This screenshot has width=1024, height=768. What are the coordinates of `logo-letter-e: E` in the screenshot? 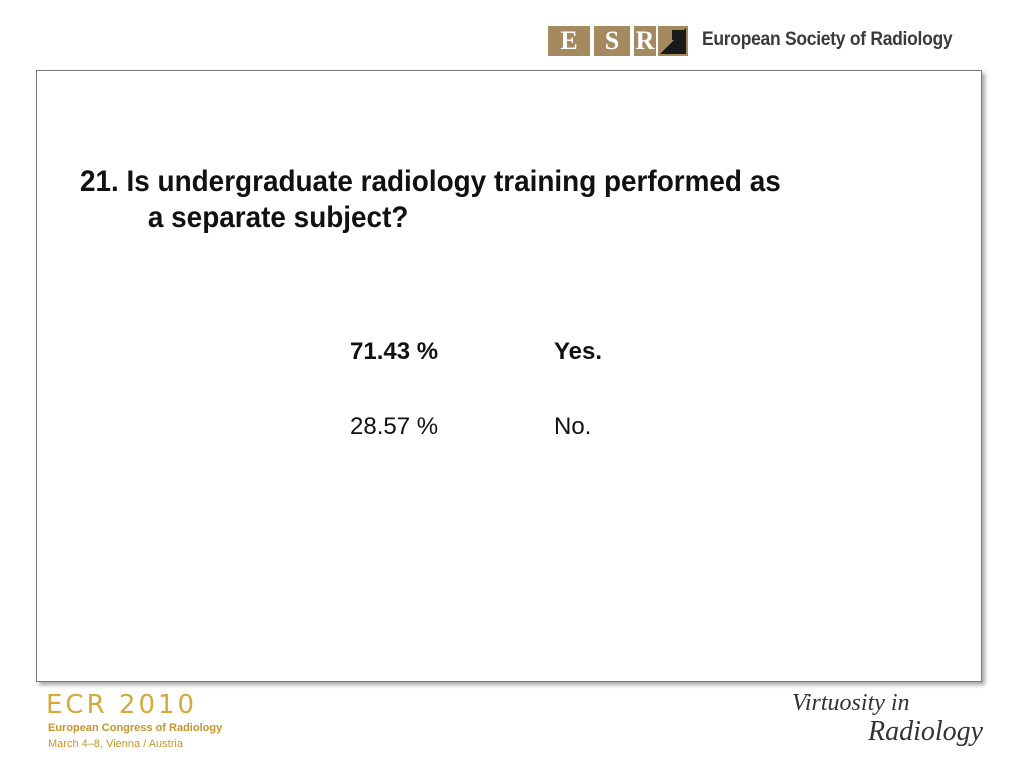 It's located at (569, 41).